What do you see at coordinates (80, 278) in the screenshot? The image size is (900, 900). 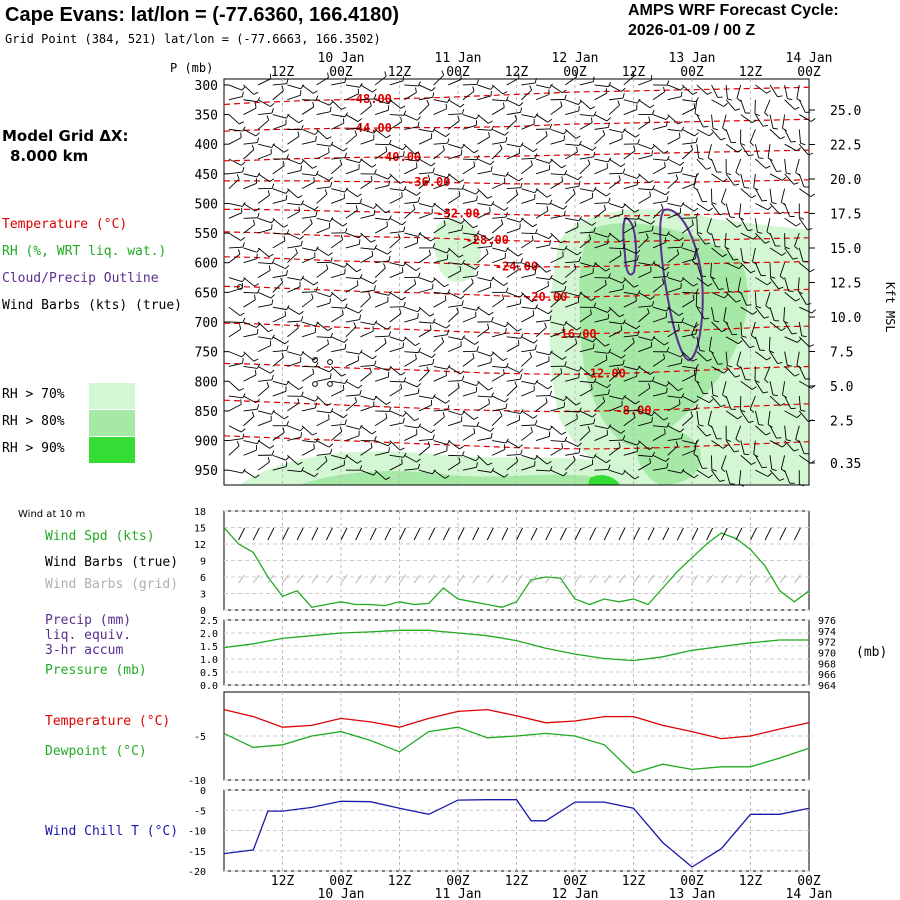 I see `legend-cloud: Cloud/Precip Outline` at bounding box center [80, 278].